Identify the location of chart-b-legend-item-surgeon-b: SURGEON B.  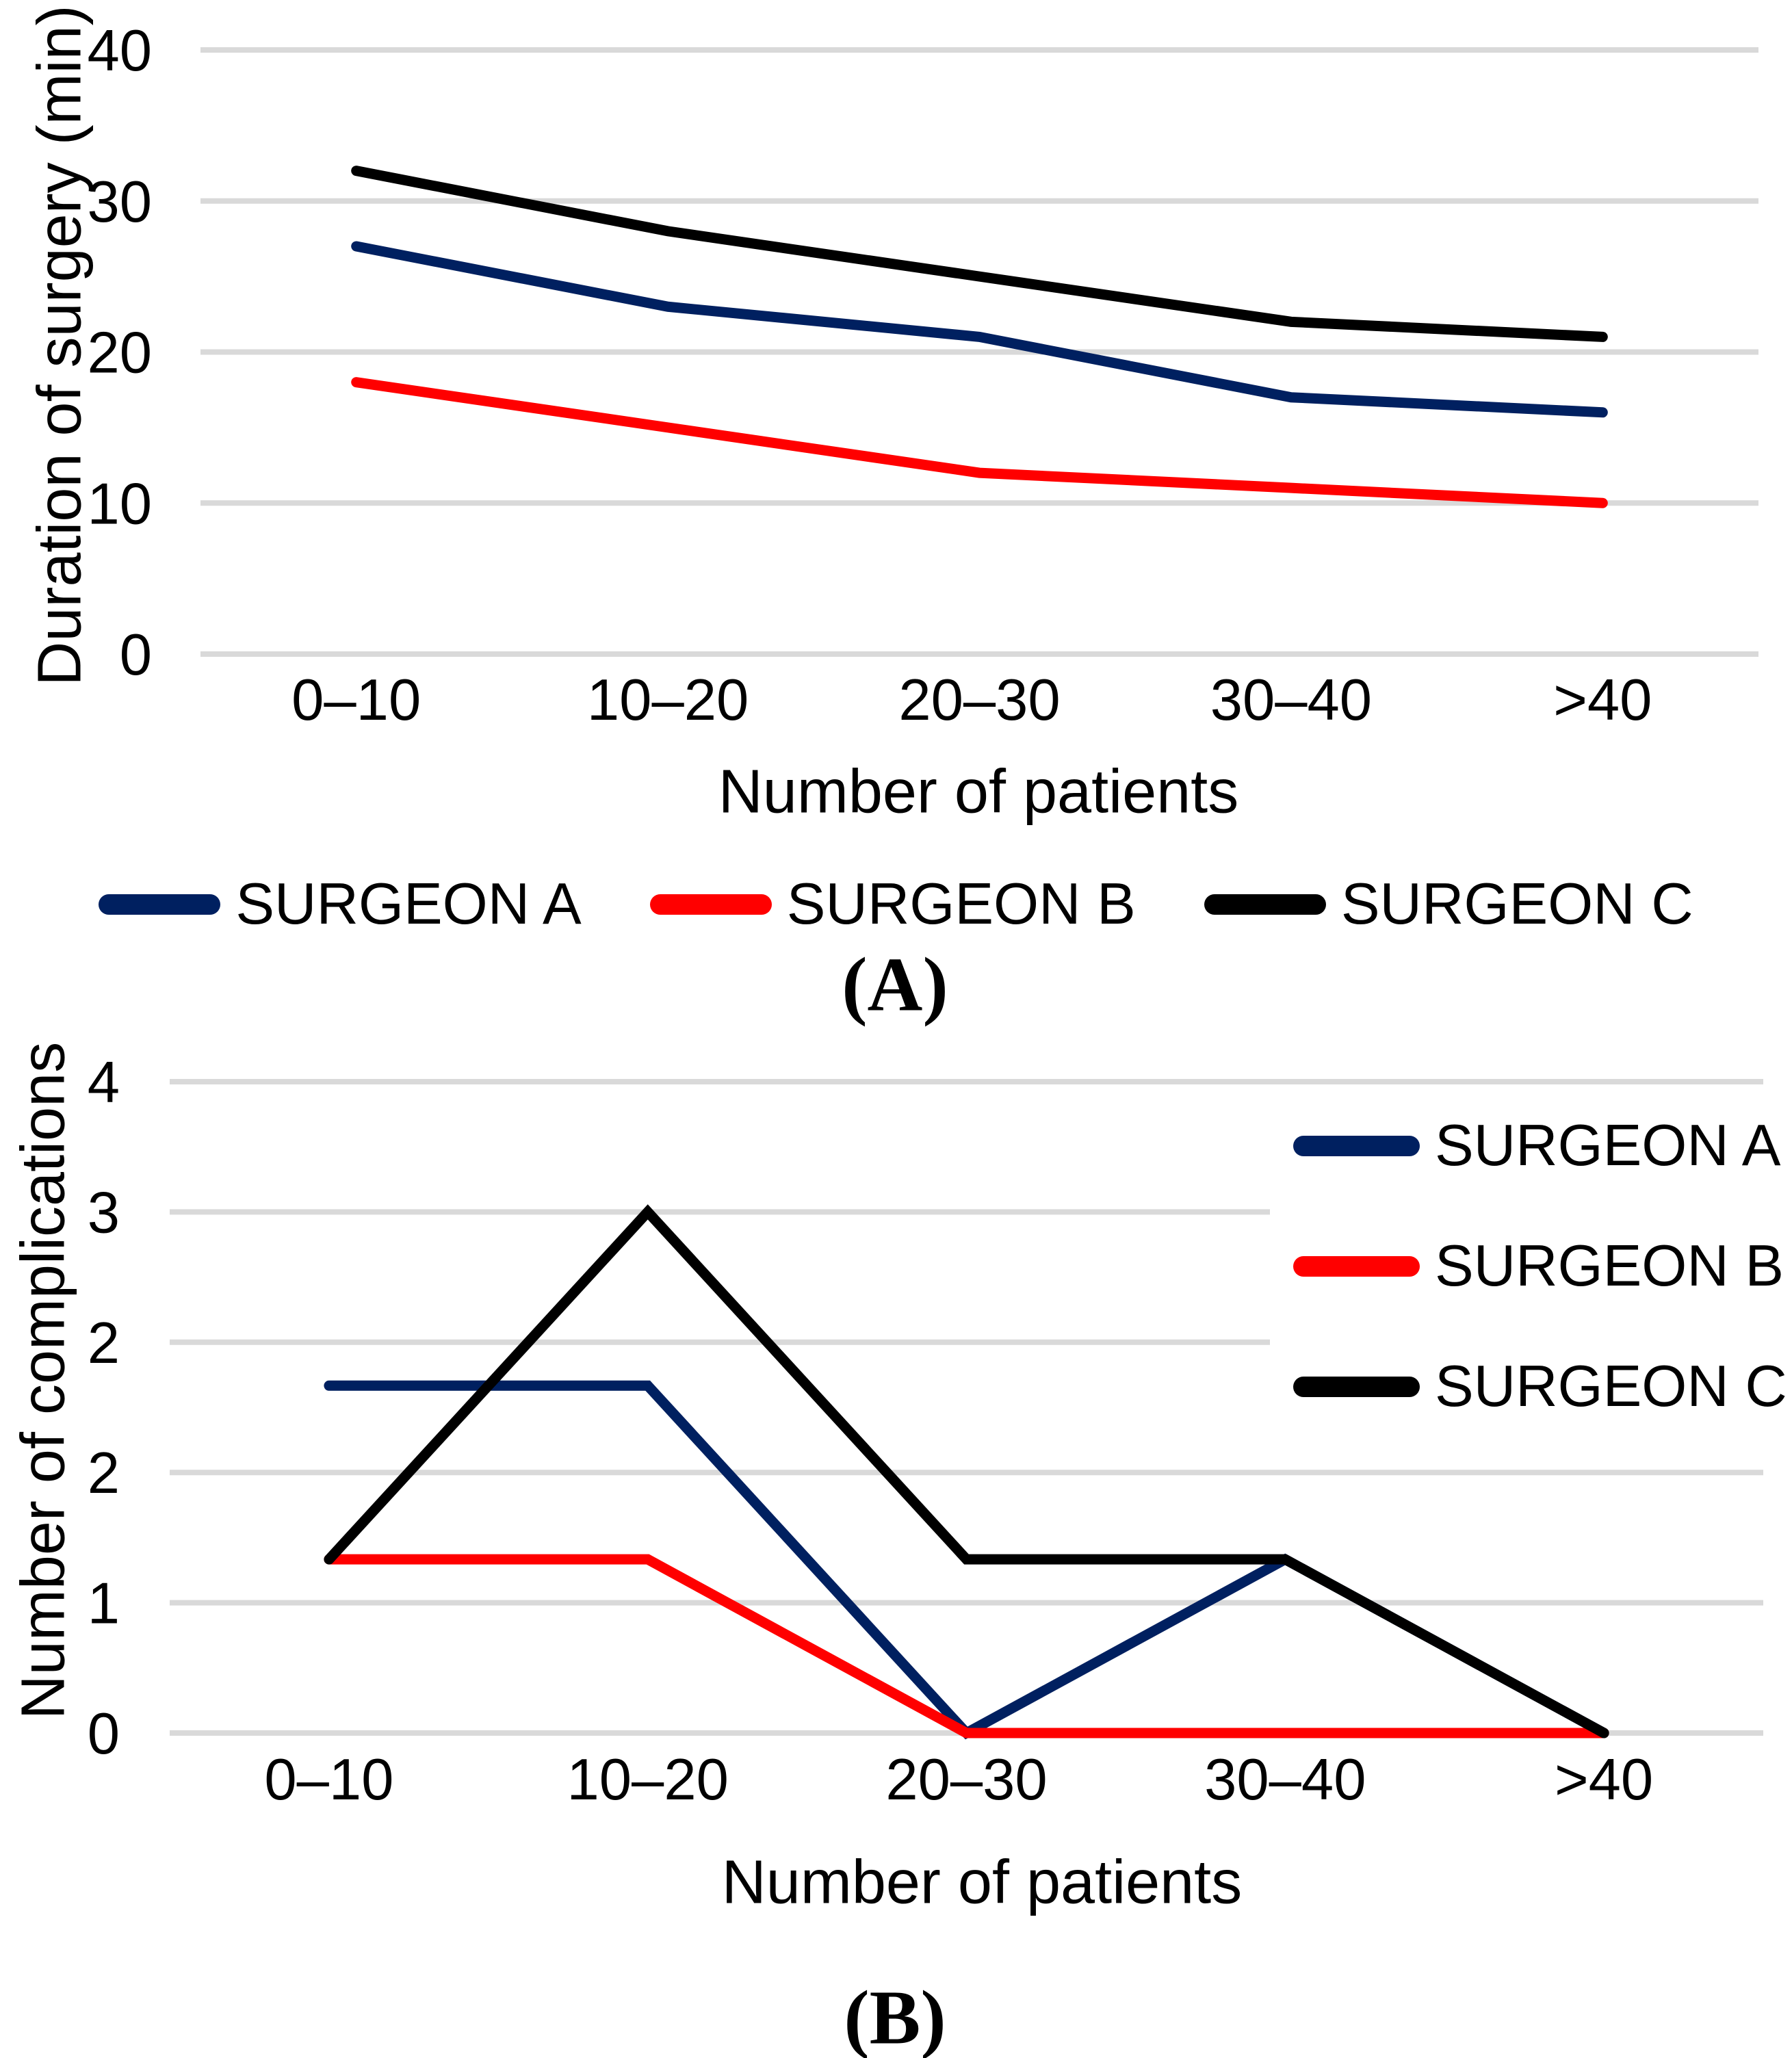
(1540, 1266).